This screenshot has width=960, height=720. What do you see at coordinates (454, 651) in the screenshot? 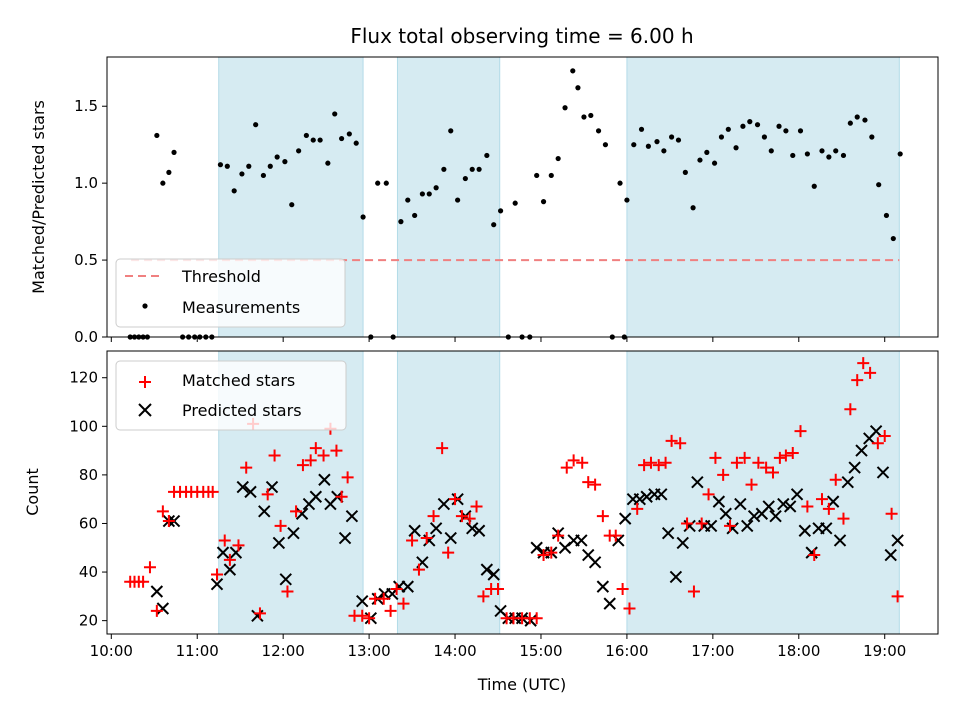
I see `bottom-x-tick-label: 14:00` at bounding box center [454, 651].